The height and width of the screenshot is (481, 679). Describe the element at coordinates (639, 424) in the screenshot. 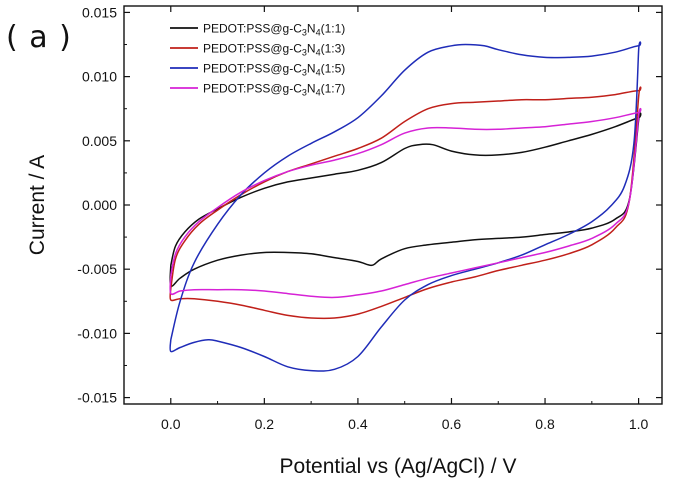

I see `x-tick-label: 1.0` at that location.